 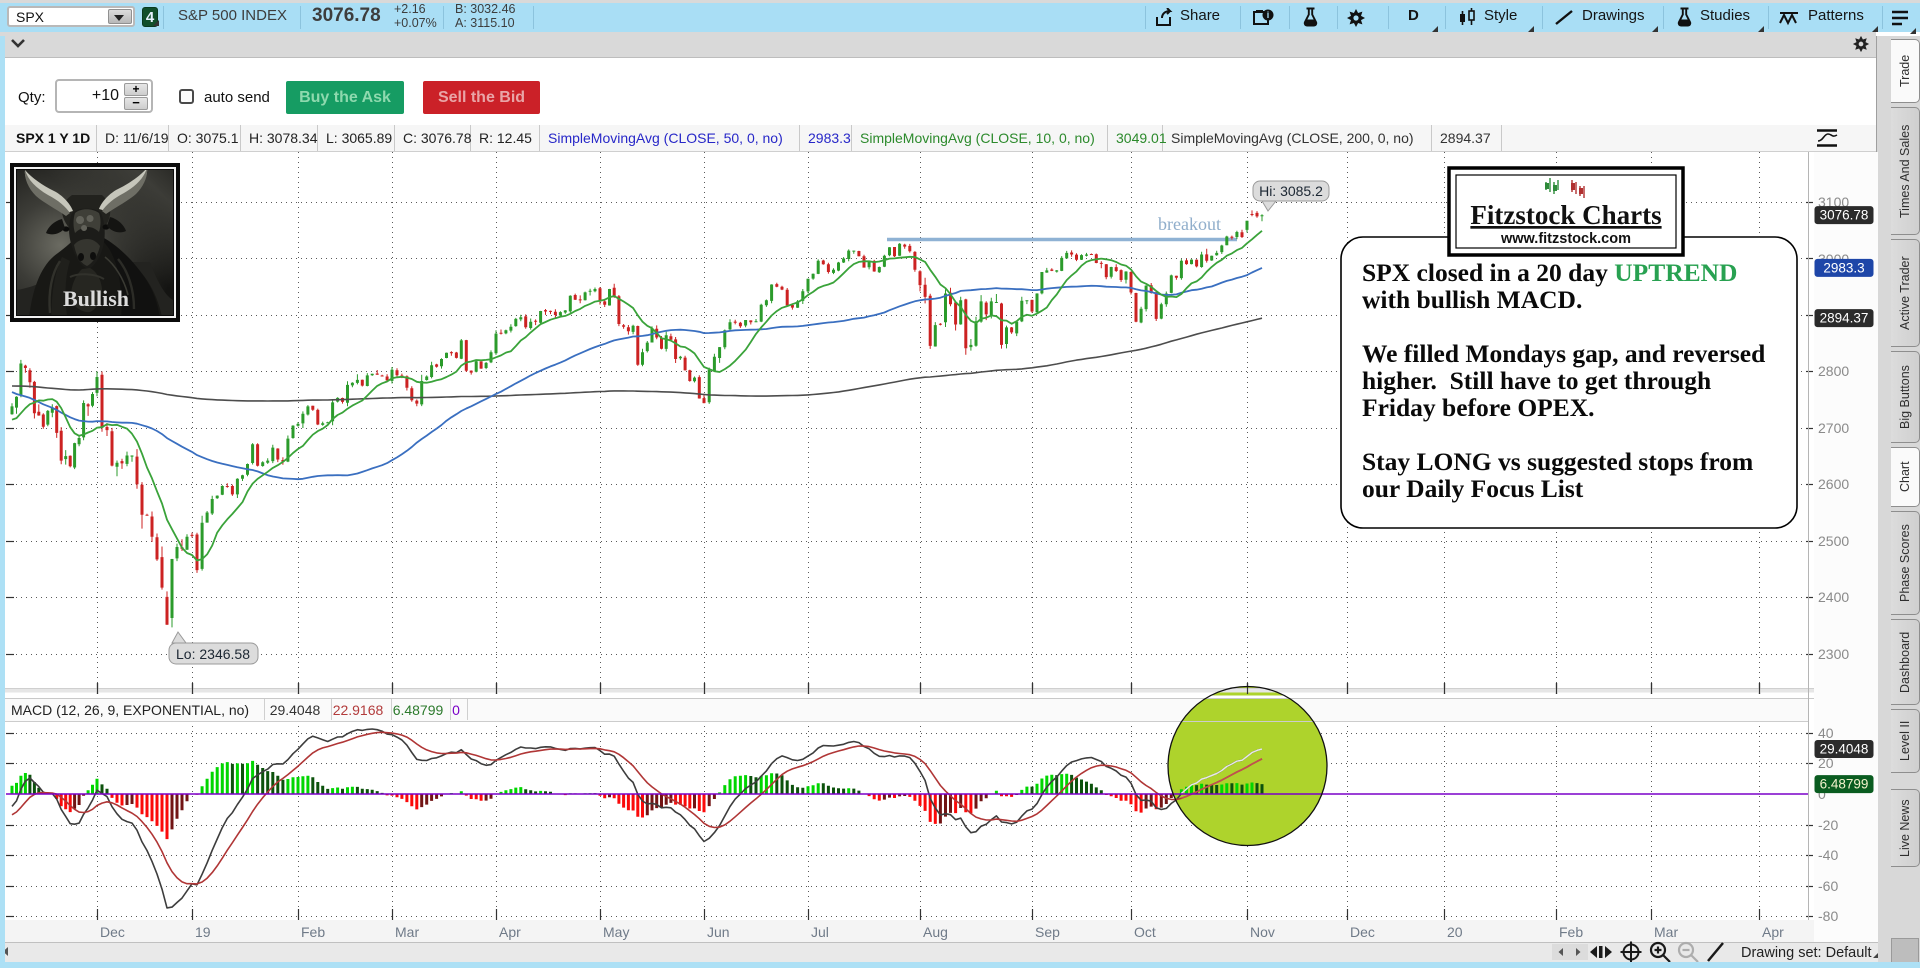 I want to click on svg-text: Bullish, so click(x=96, y=298).